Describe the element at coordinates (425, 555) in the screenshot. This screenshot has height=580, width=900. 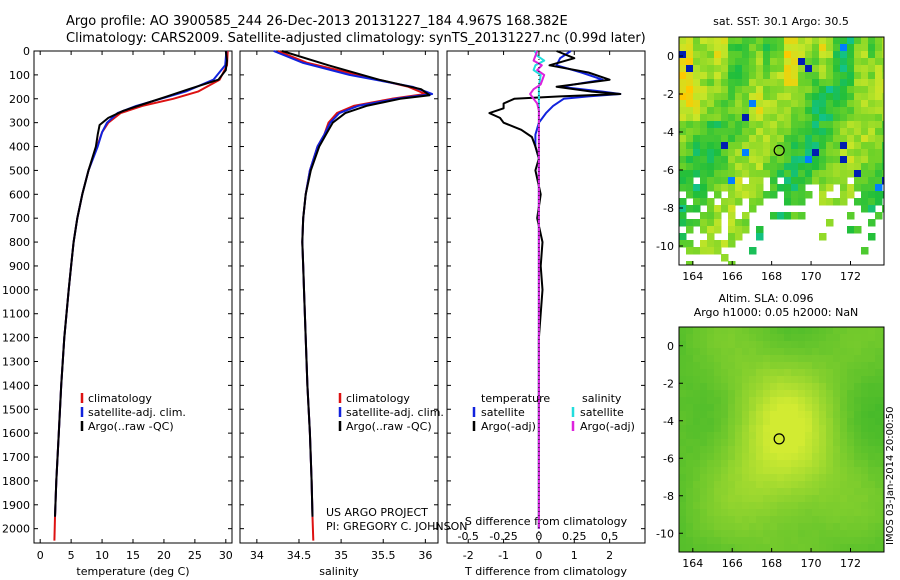
I see `x-tick-label: 36` at that location.